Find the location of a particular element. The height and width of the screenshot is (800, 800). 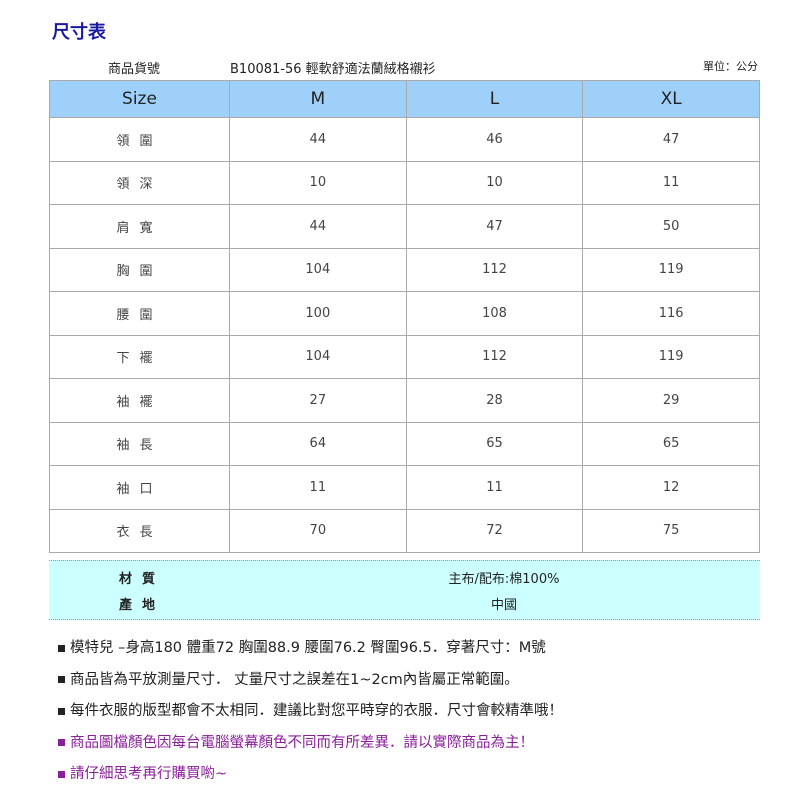

table-cell: 100 is located at coordinates (318, 313).